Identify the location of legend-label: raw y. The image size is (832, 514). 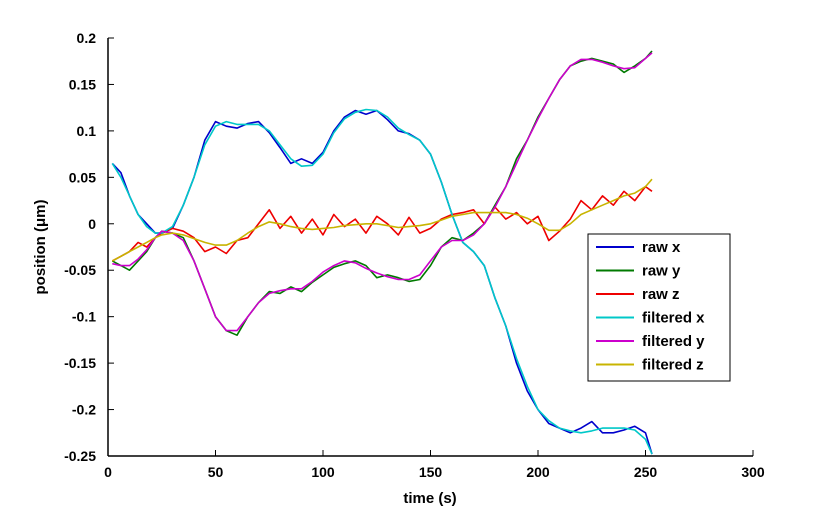
(661, 271).